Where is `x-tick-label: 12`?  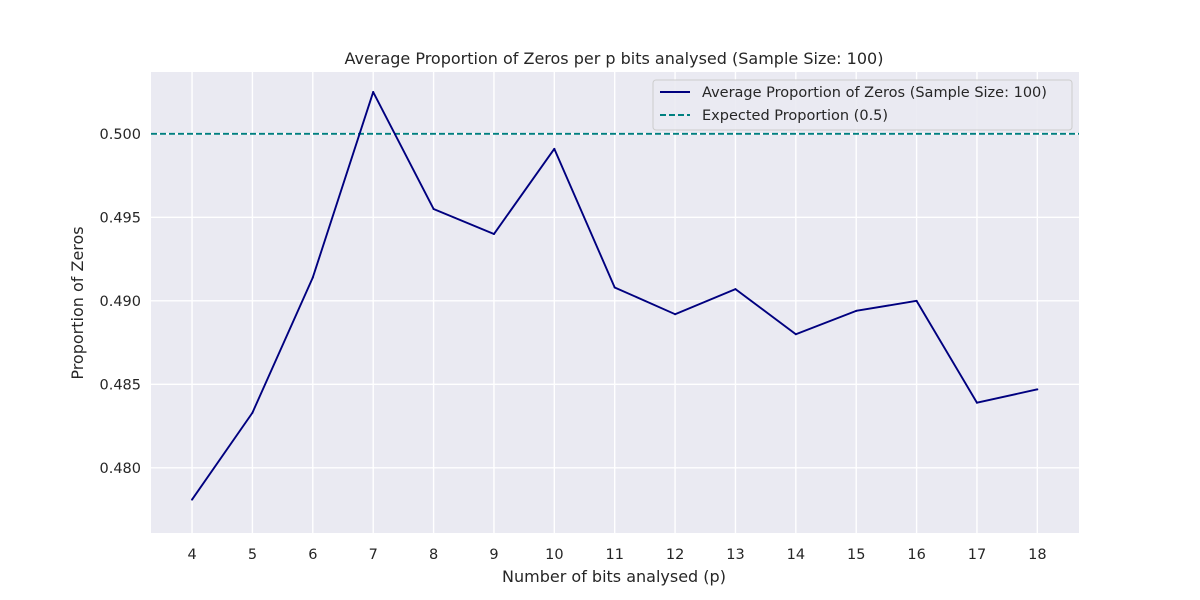
x-tick-label: 12 is located at coordinates (675, 555).